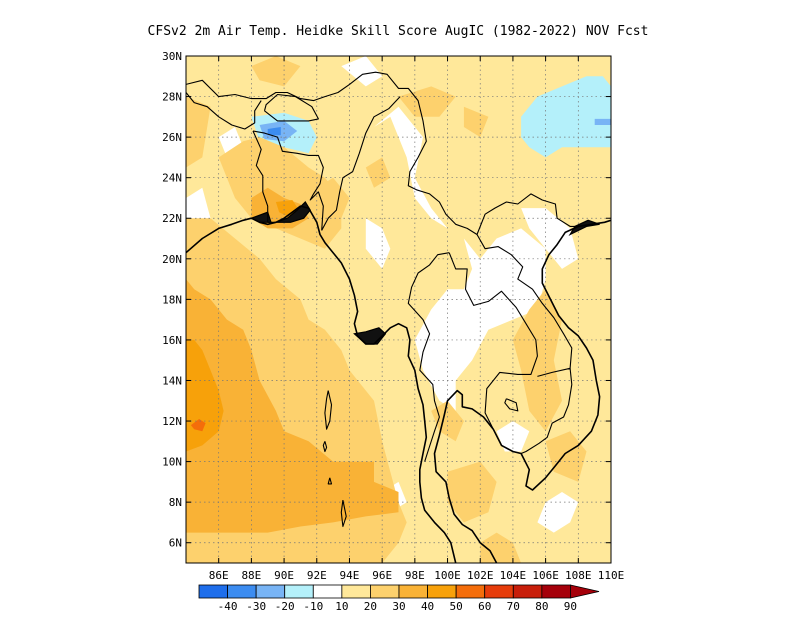  Describe the element at coordinates (541, 606) in the screenshot. I see `colorbar-label: 80` at that location.